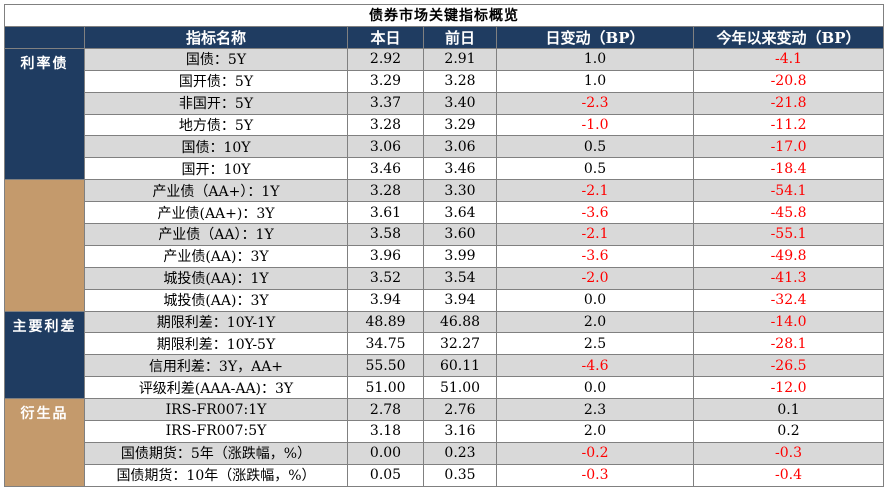 This screenshot has width=890, height=490. What do you see at coordinates (595, 125) in the screenshot?
I see `day-change-cell: -1.0` at bounding box center [595, 125].